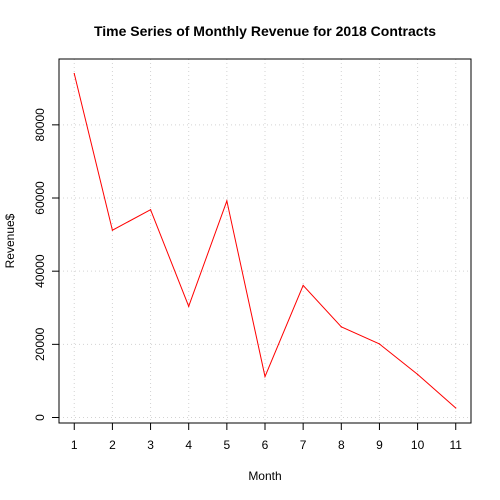 The image size is (500, 500). What do you see at coordinates (40, 198) in the screenshot?
I see `y-tick-label: 60000` at bounding box center [40, 198].